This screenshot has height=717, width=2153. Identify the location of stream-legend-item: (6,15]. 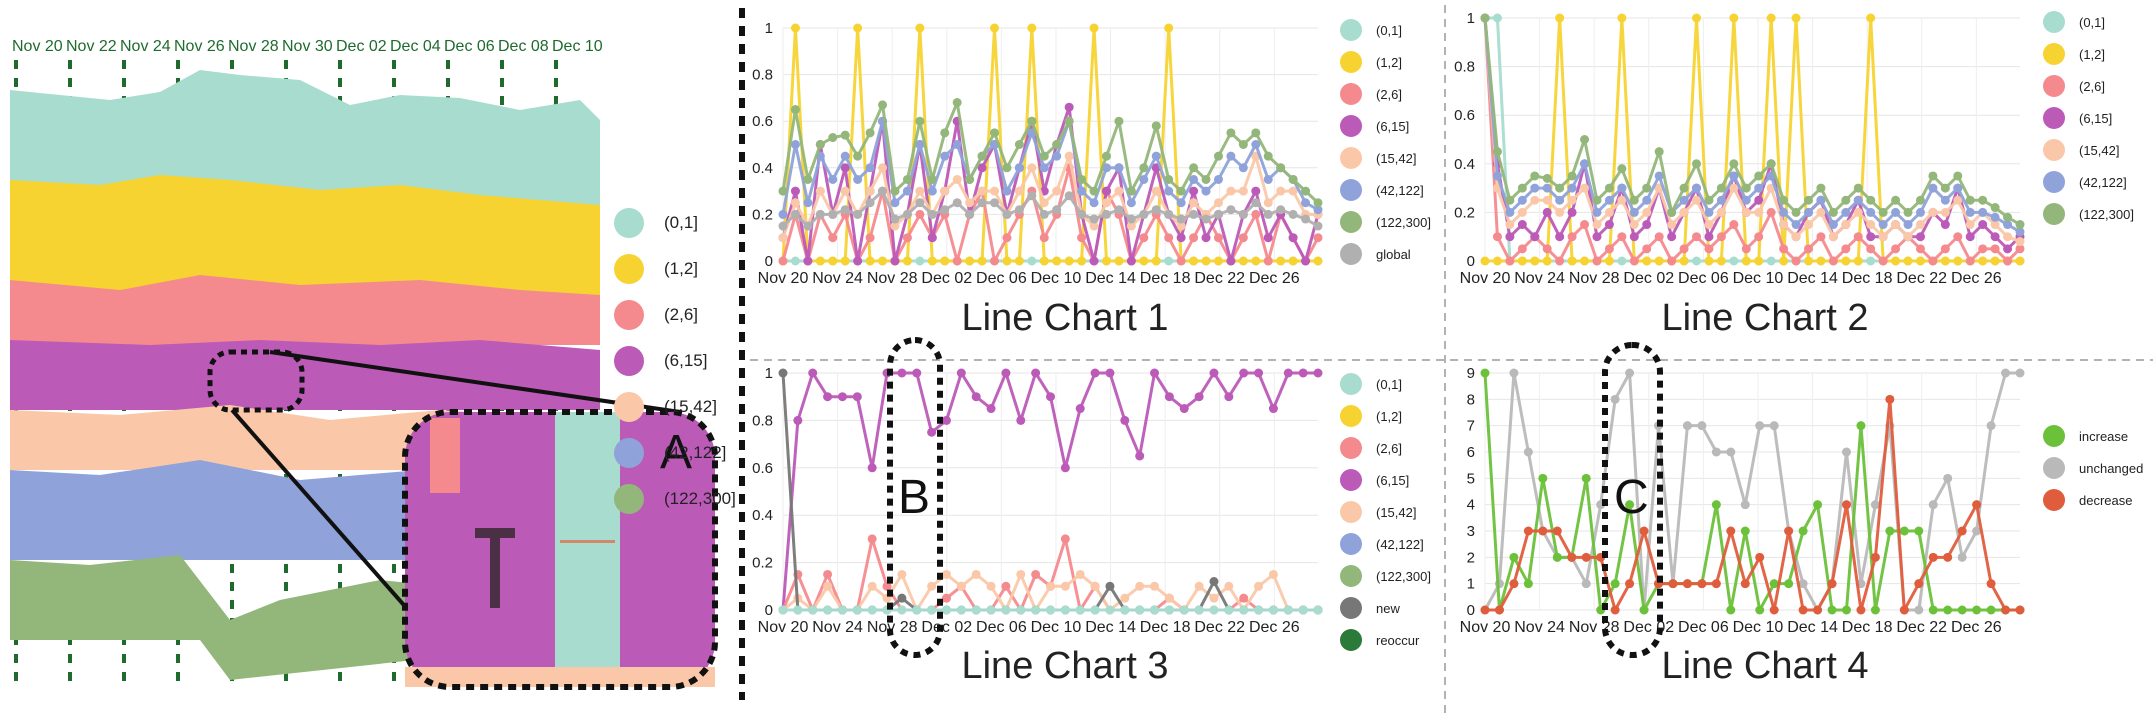
(675, 361).